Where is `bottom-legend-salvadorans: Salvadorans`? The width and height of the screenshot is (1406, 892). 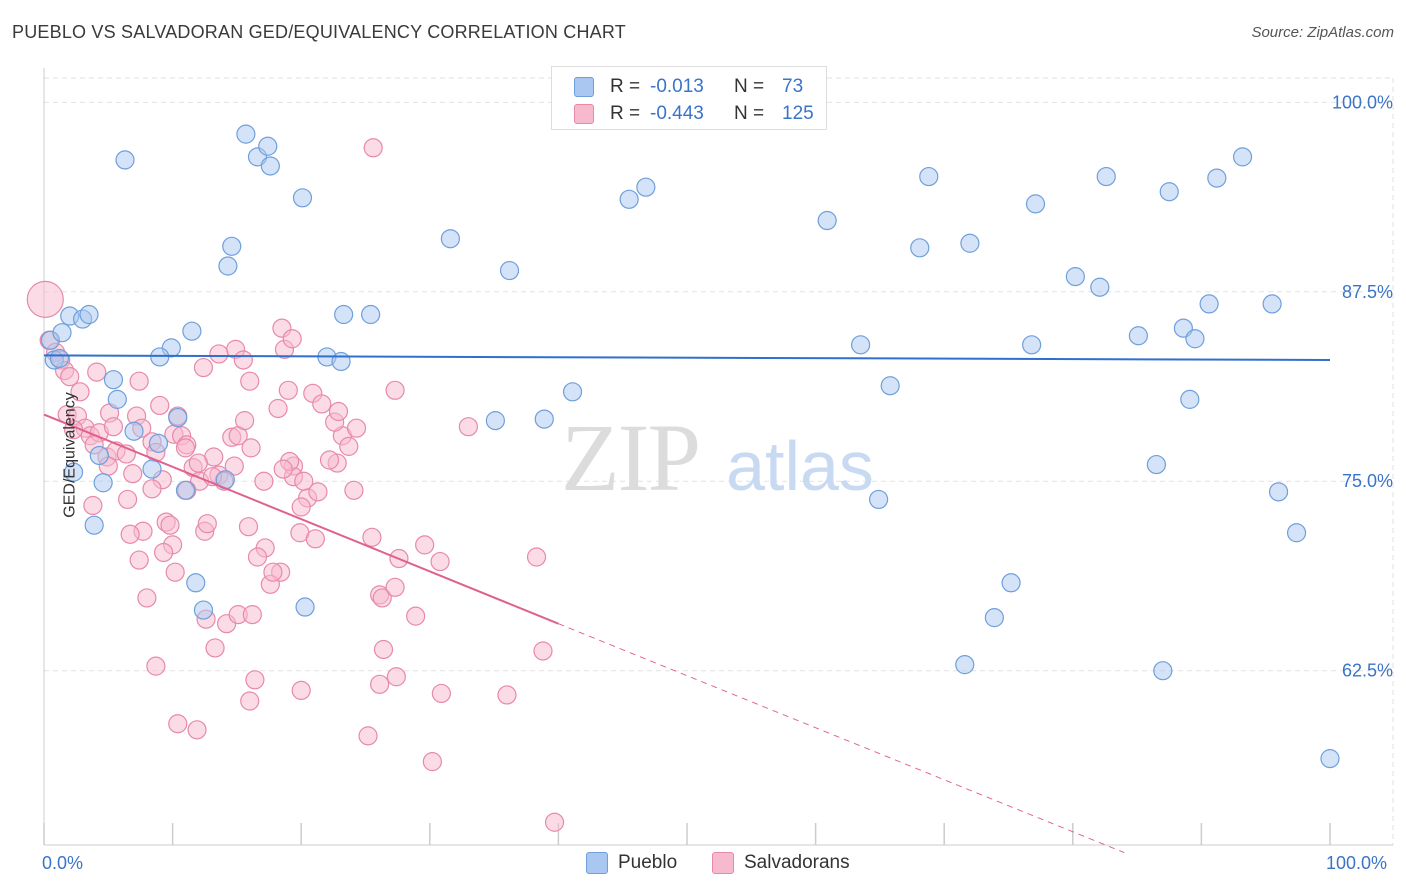
bottom-legend-salvadorans: Salvadorans is located at coordinates (781, 863).